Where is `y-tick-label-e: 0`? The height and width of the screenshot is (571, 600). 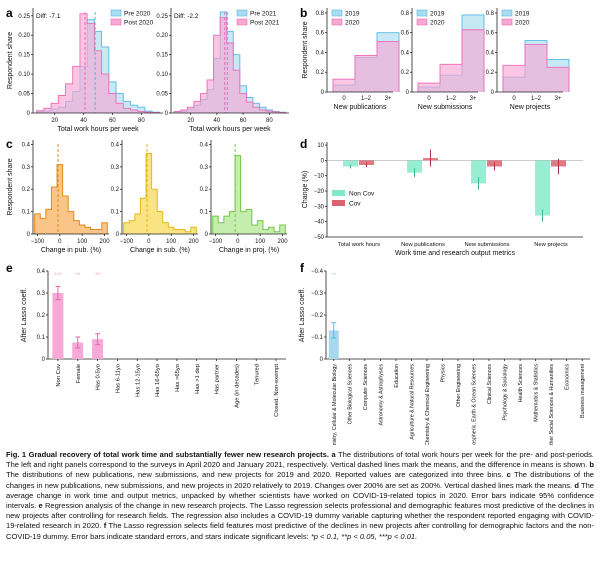 y-tick-label-e: 0 is located at coordinates (44, 360).